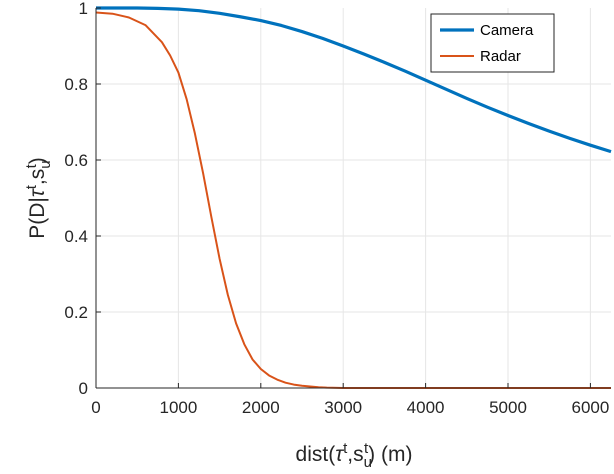  I want to click on y-tick-label: 1, so click(83, 9).